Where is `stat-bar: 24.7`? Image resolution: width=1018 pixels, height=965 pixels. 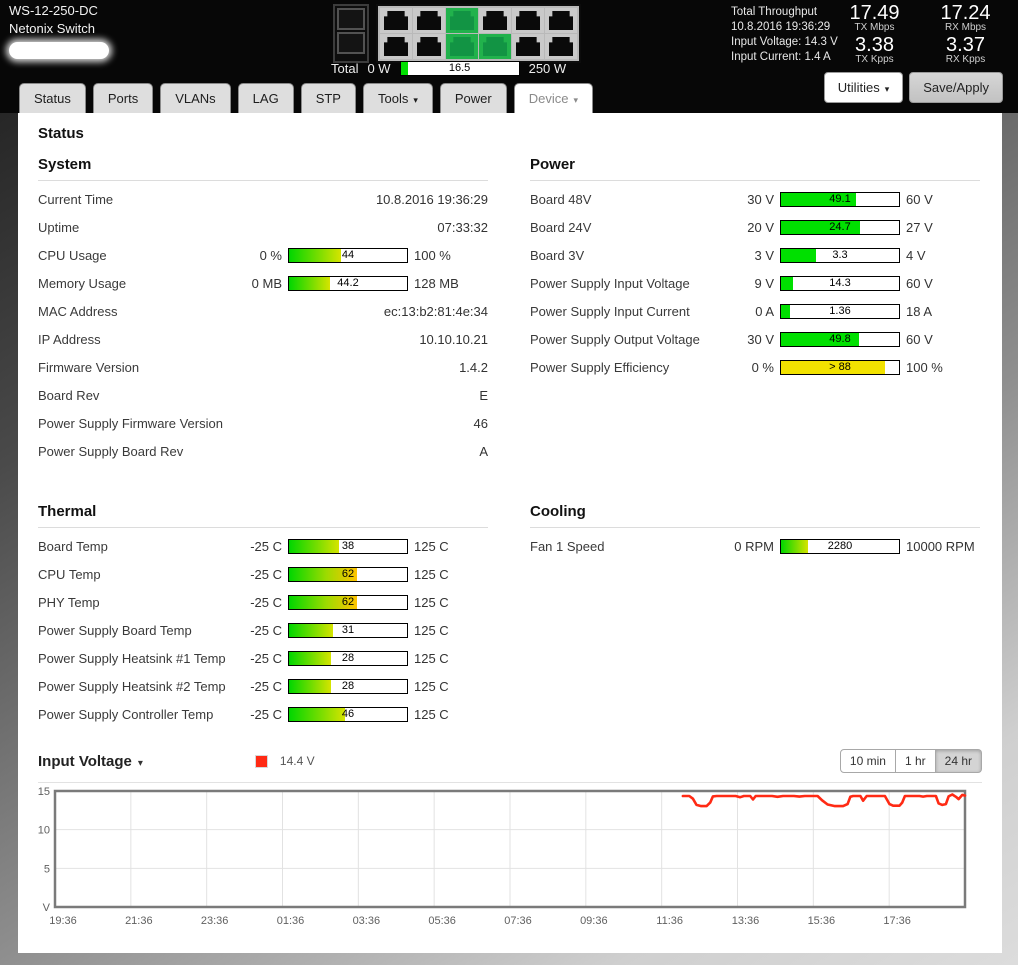 stat-bar: 24.7 is located at coordinates (840, 227).